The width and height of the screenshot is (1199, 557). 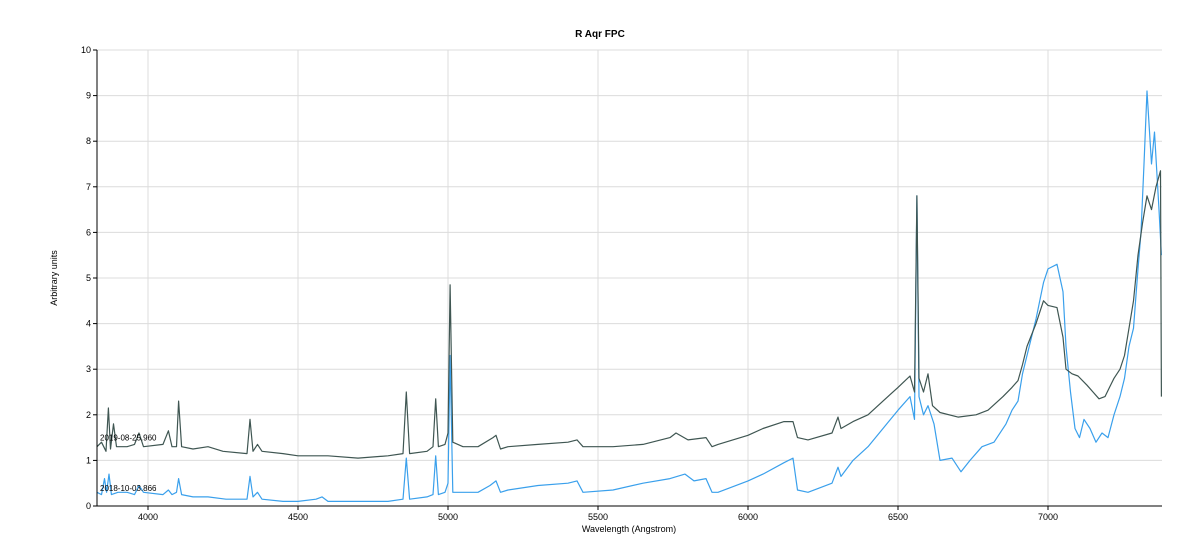 What do you see at coordinates (748, 517) in the screenshot?
I see `x-tick-label: 6000` at bounding box center [748, 517].